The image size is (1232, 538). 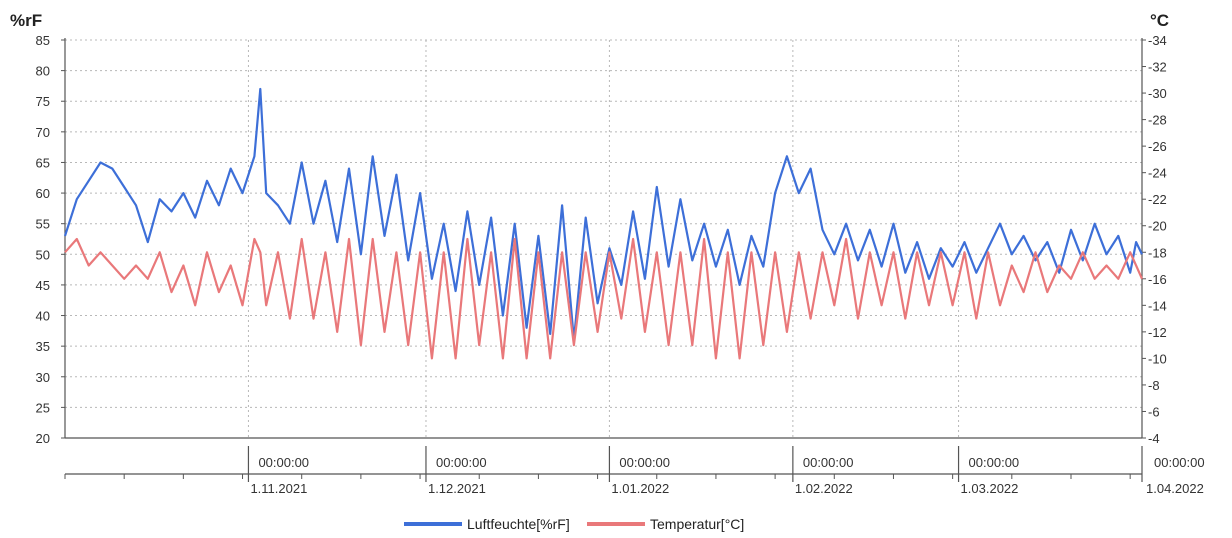 What do you see at coordinates (1157, 305) in the screenshot?
I see `right-tick-label: -14` at bounding box center [1157, 305].